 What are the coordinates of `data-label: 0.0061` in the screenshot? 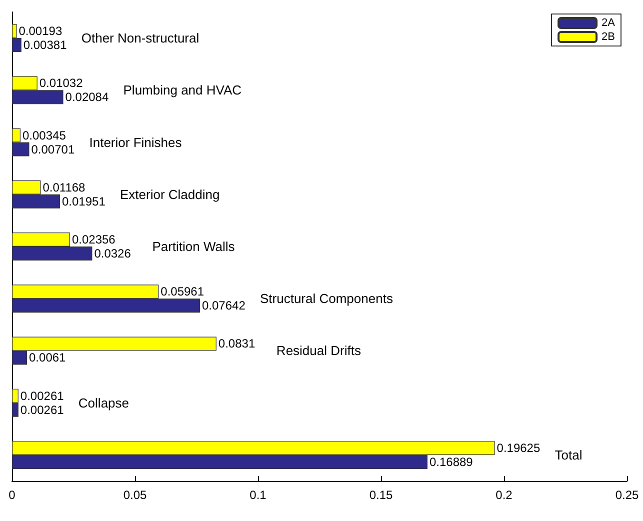 It's located at (47, 357).